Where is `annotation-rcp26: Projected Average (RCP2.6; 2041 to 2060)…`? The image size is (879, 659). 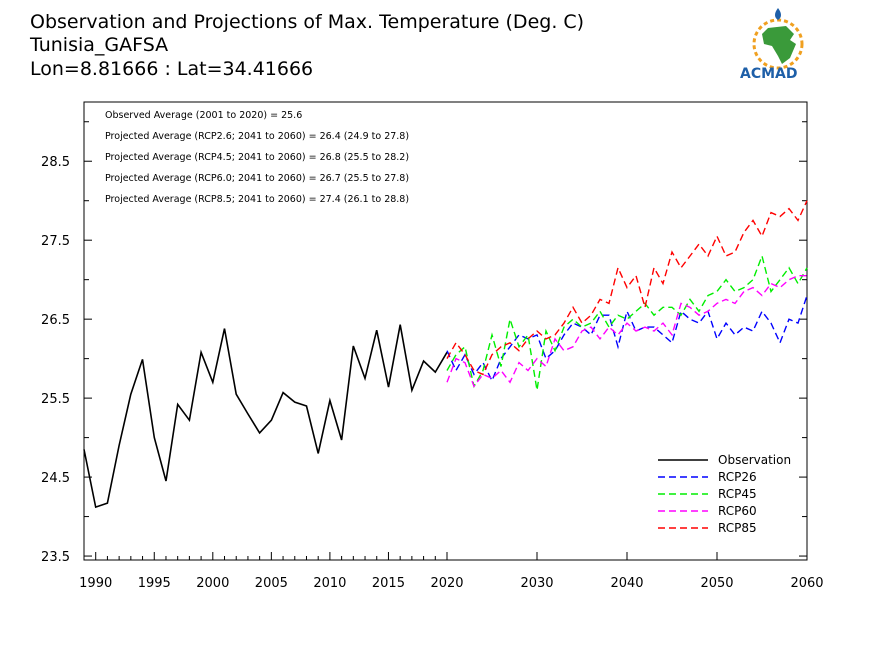
annotation-rcp26: Projected Average (RCP2.6; 2041 to 2060)… is located at coordinates (257, 136).